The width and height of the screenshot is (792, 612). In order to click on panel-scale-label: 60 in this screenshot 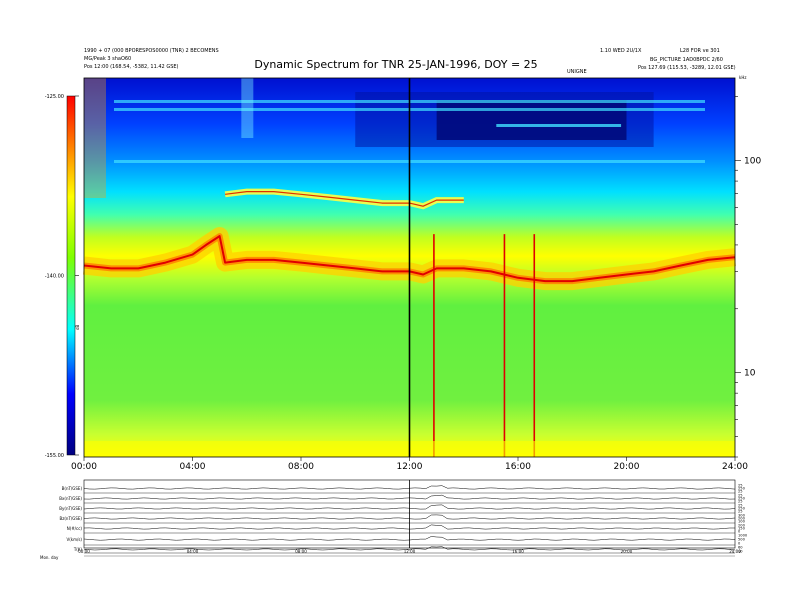, I will do `click(740, 548)`.